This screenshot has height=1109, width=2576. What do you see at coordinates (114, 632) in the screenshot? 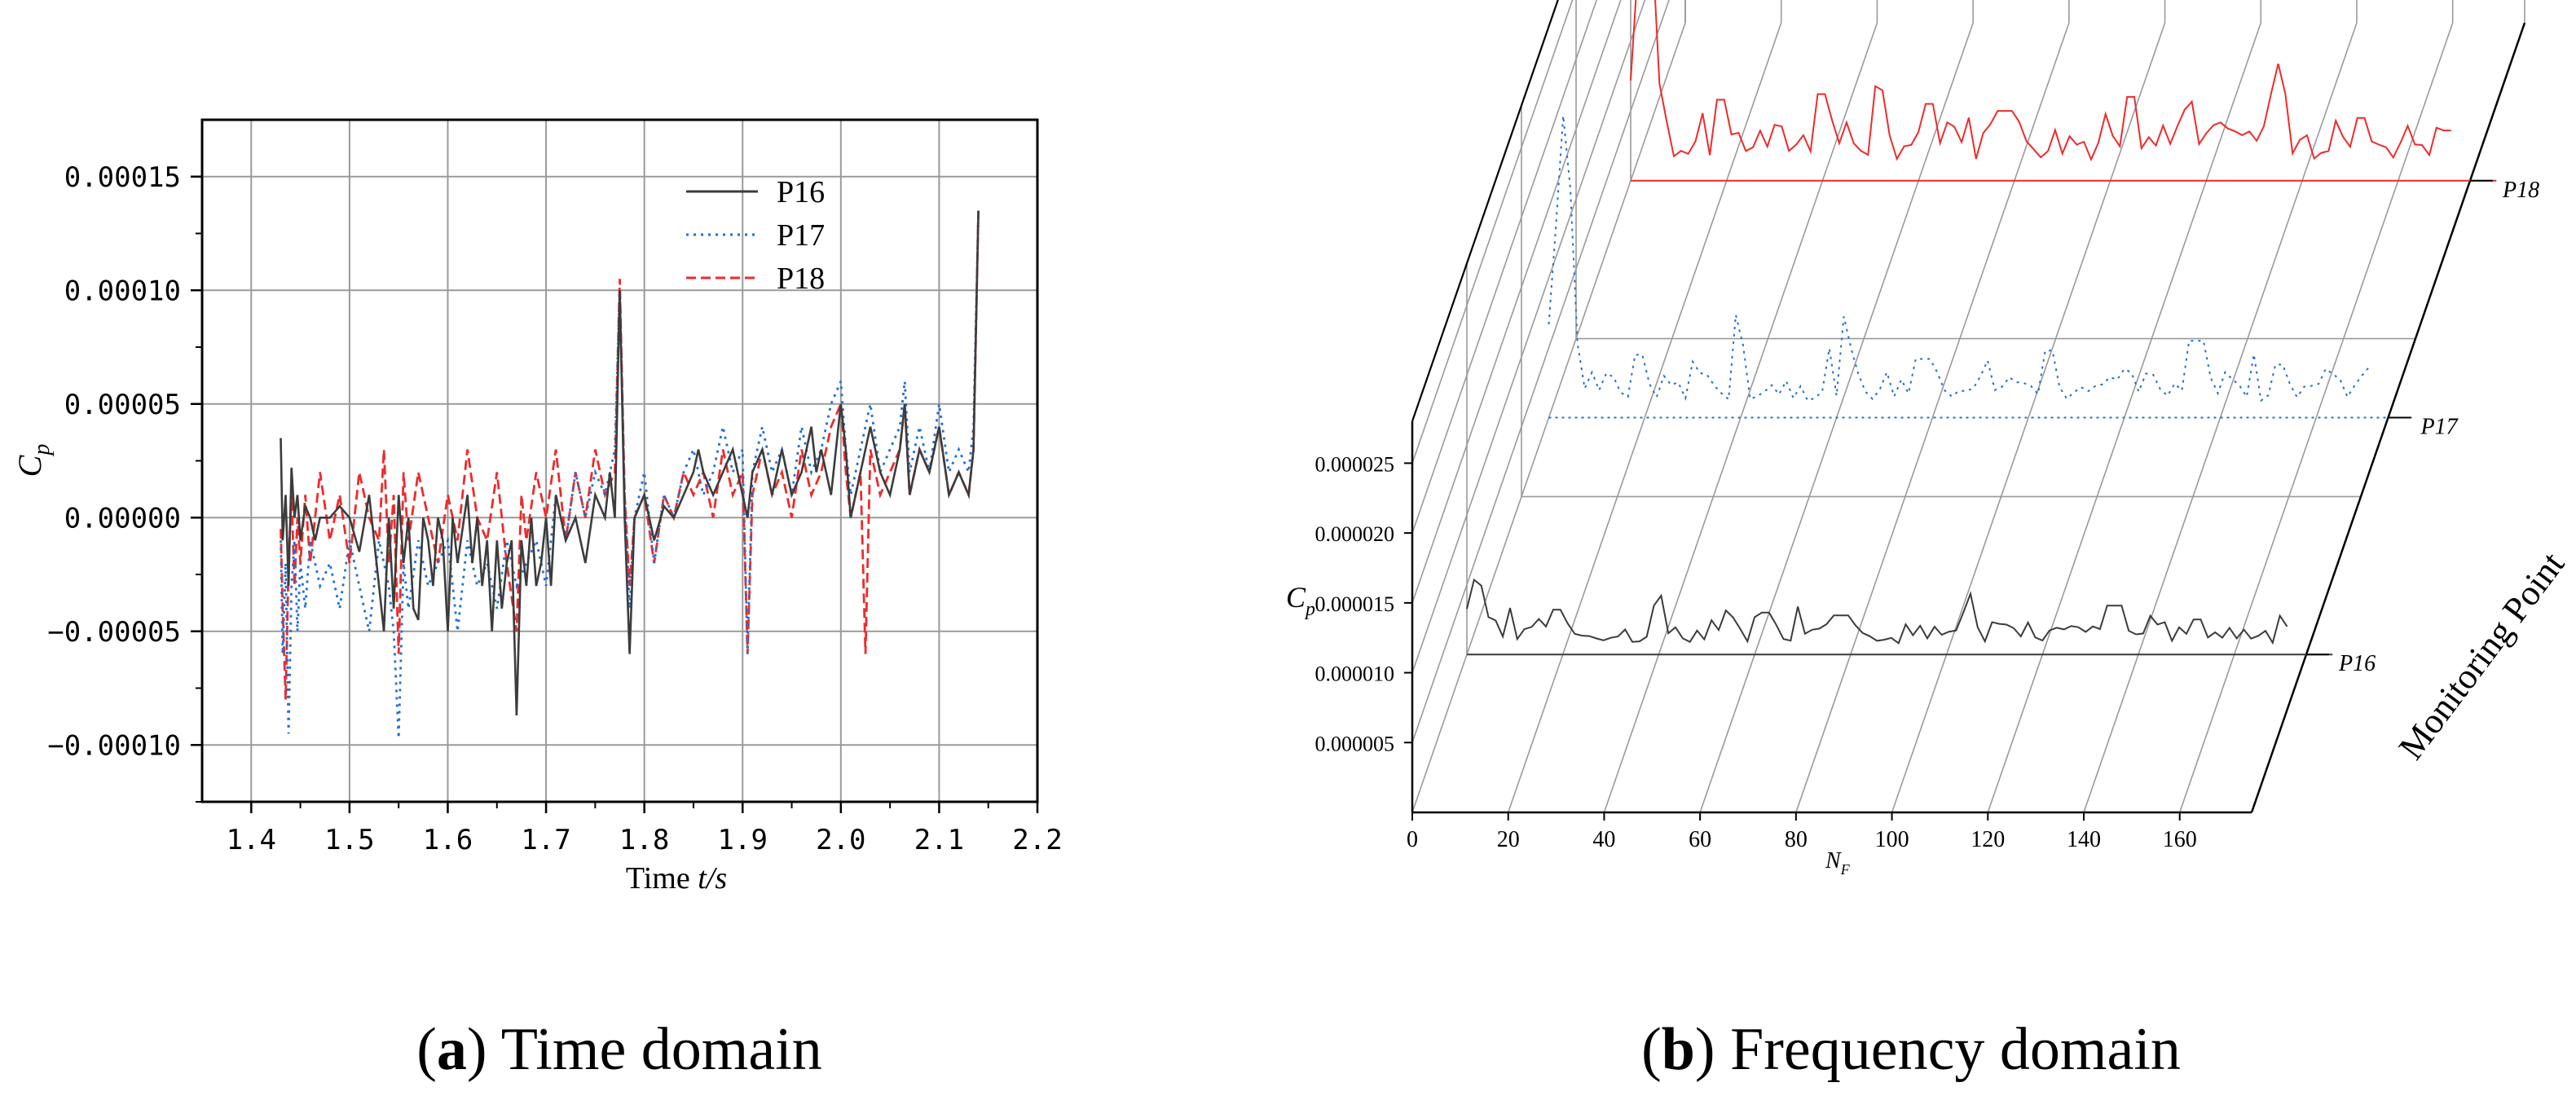
I see `y-tick-label: −0.00005` at bounding box center [114, 632].